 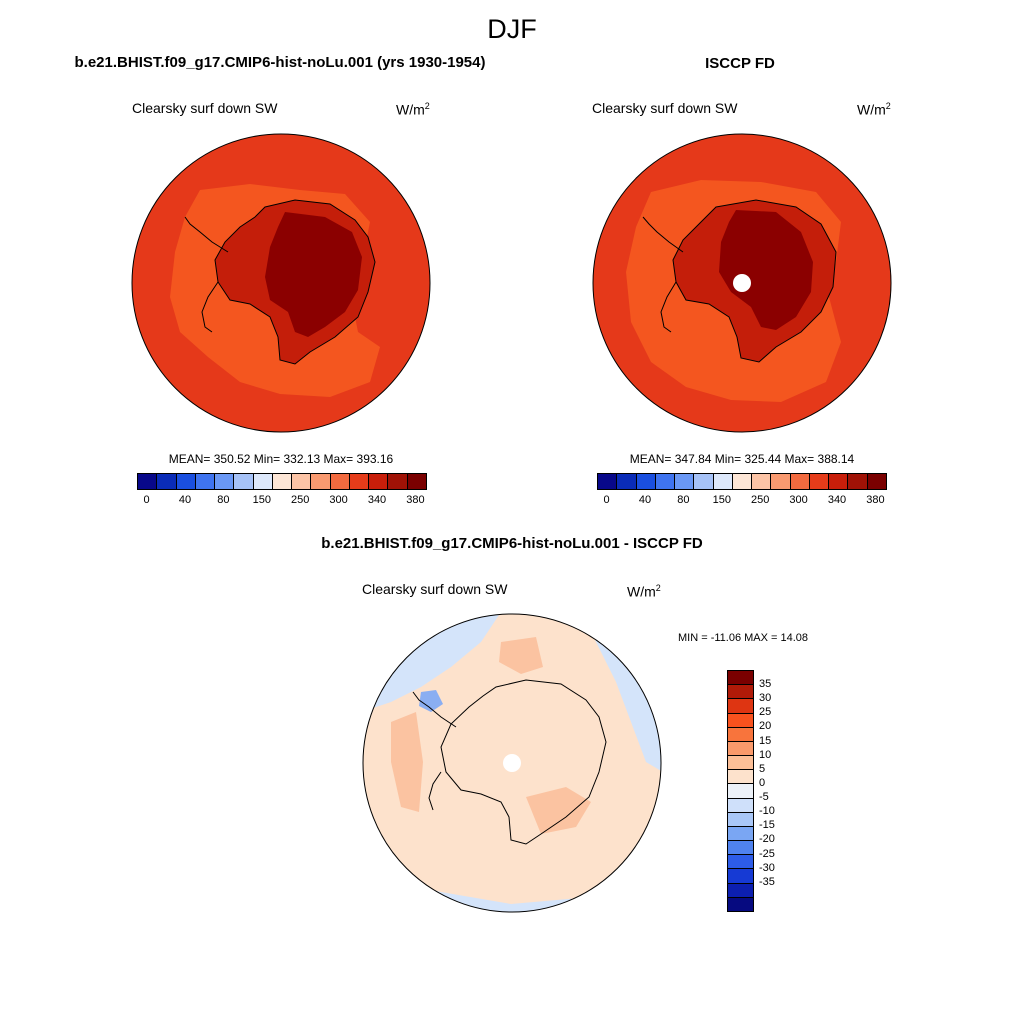 I want to click on colorbar-tick-label: 25, so click(x=765, y=712).